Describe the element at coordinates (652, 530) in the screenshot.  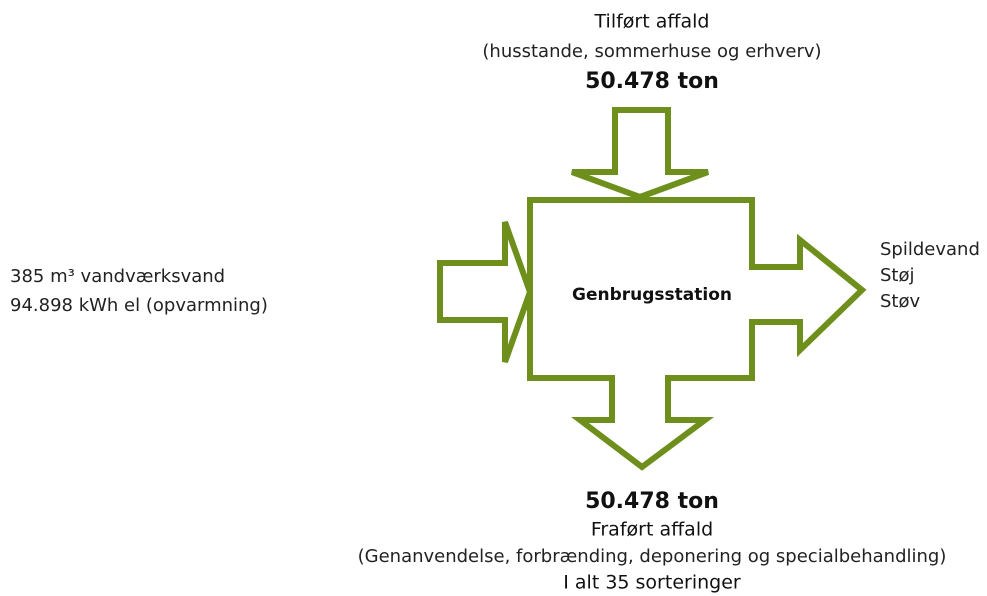
I see `bottom-title: Fraført affald` at that location.